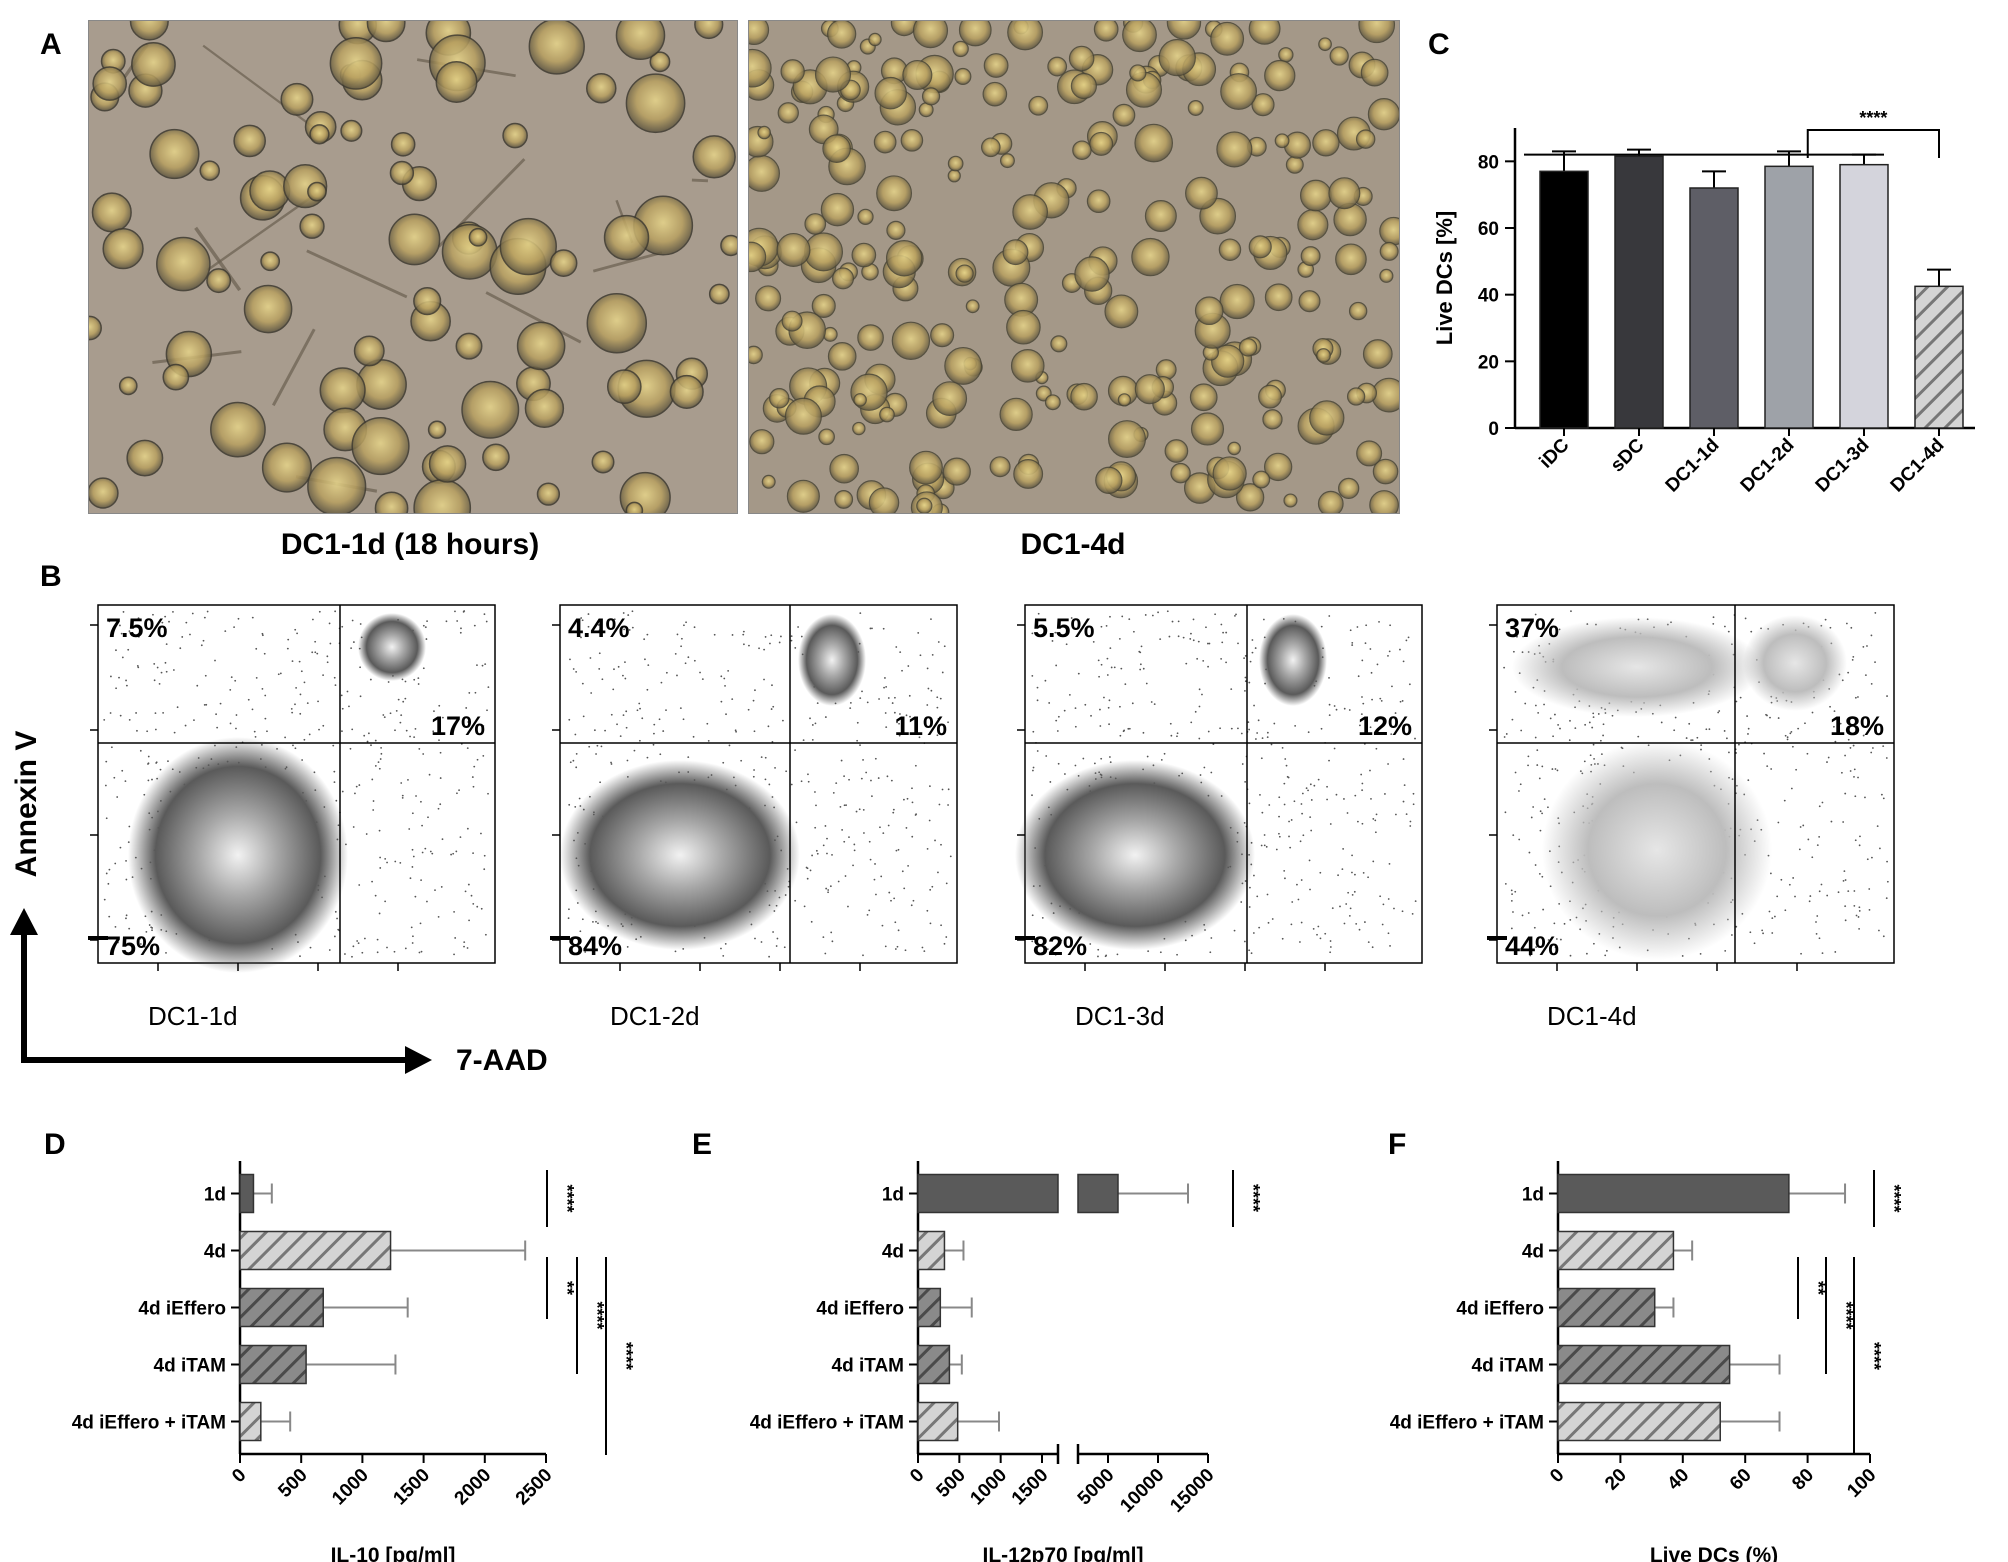 Image resolution: width=2008 pixels, height=1562 pixels. I want to click on x-tick-label: 500, so click(292, 1483).